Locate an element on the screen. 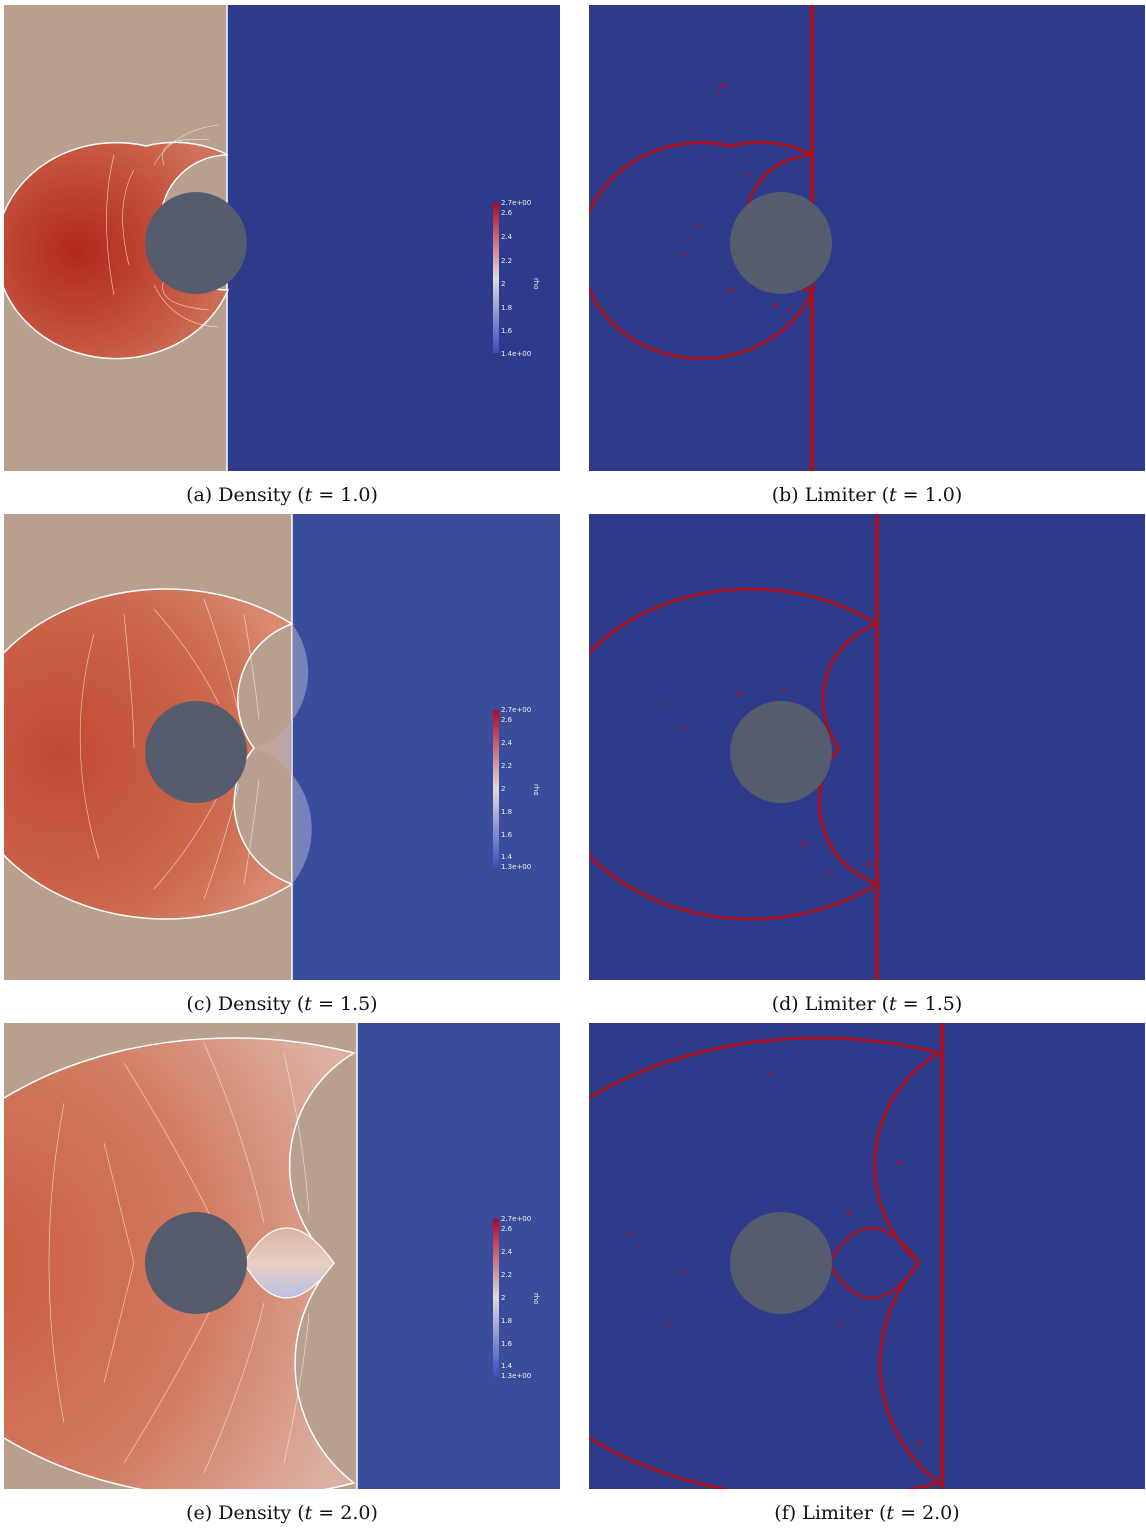  limiter-plot-f is located at coordinates (867, 1256).